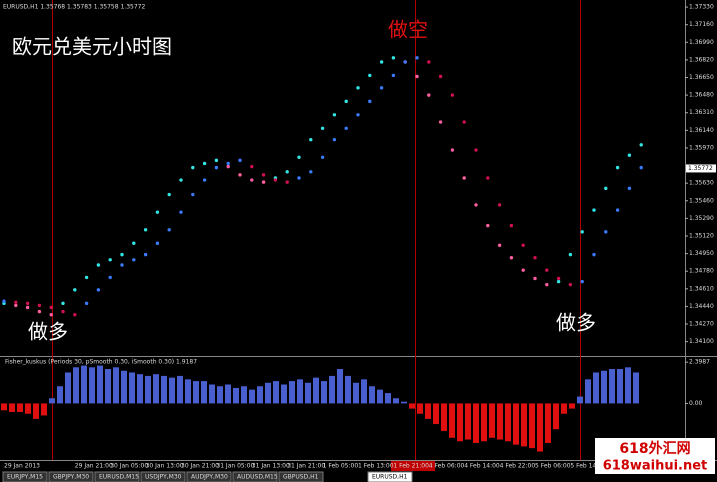  I want to click on y-tick-label: 1.36310, so click(701, 112).